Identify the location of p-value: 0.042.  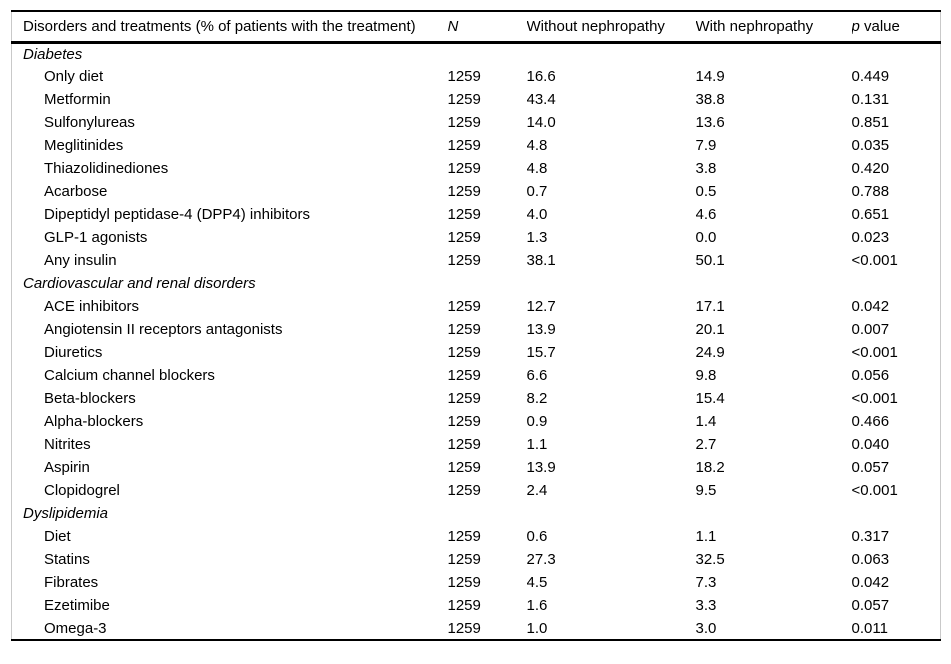
(870, 306).